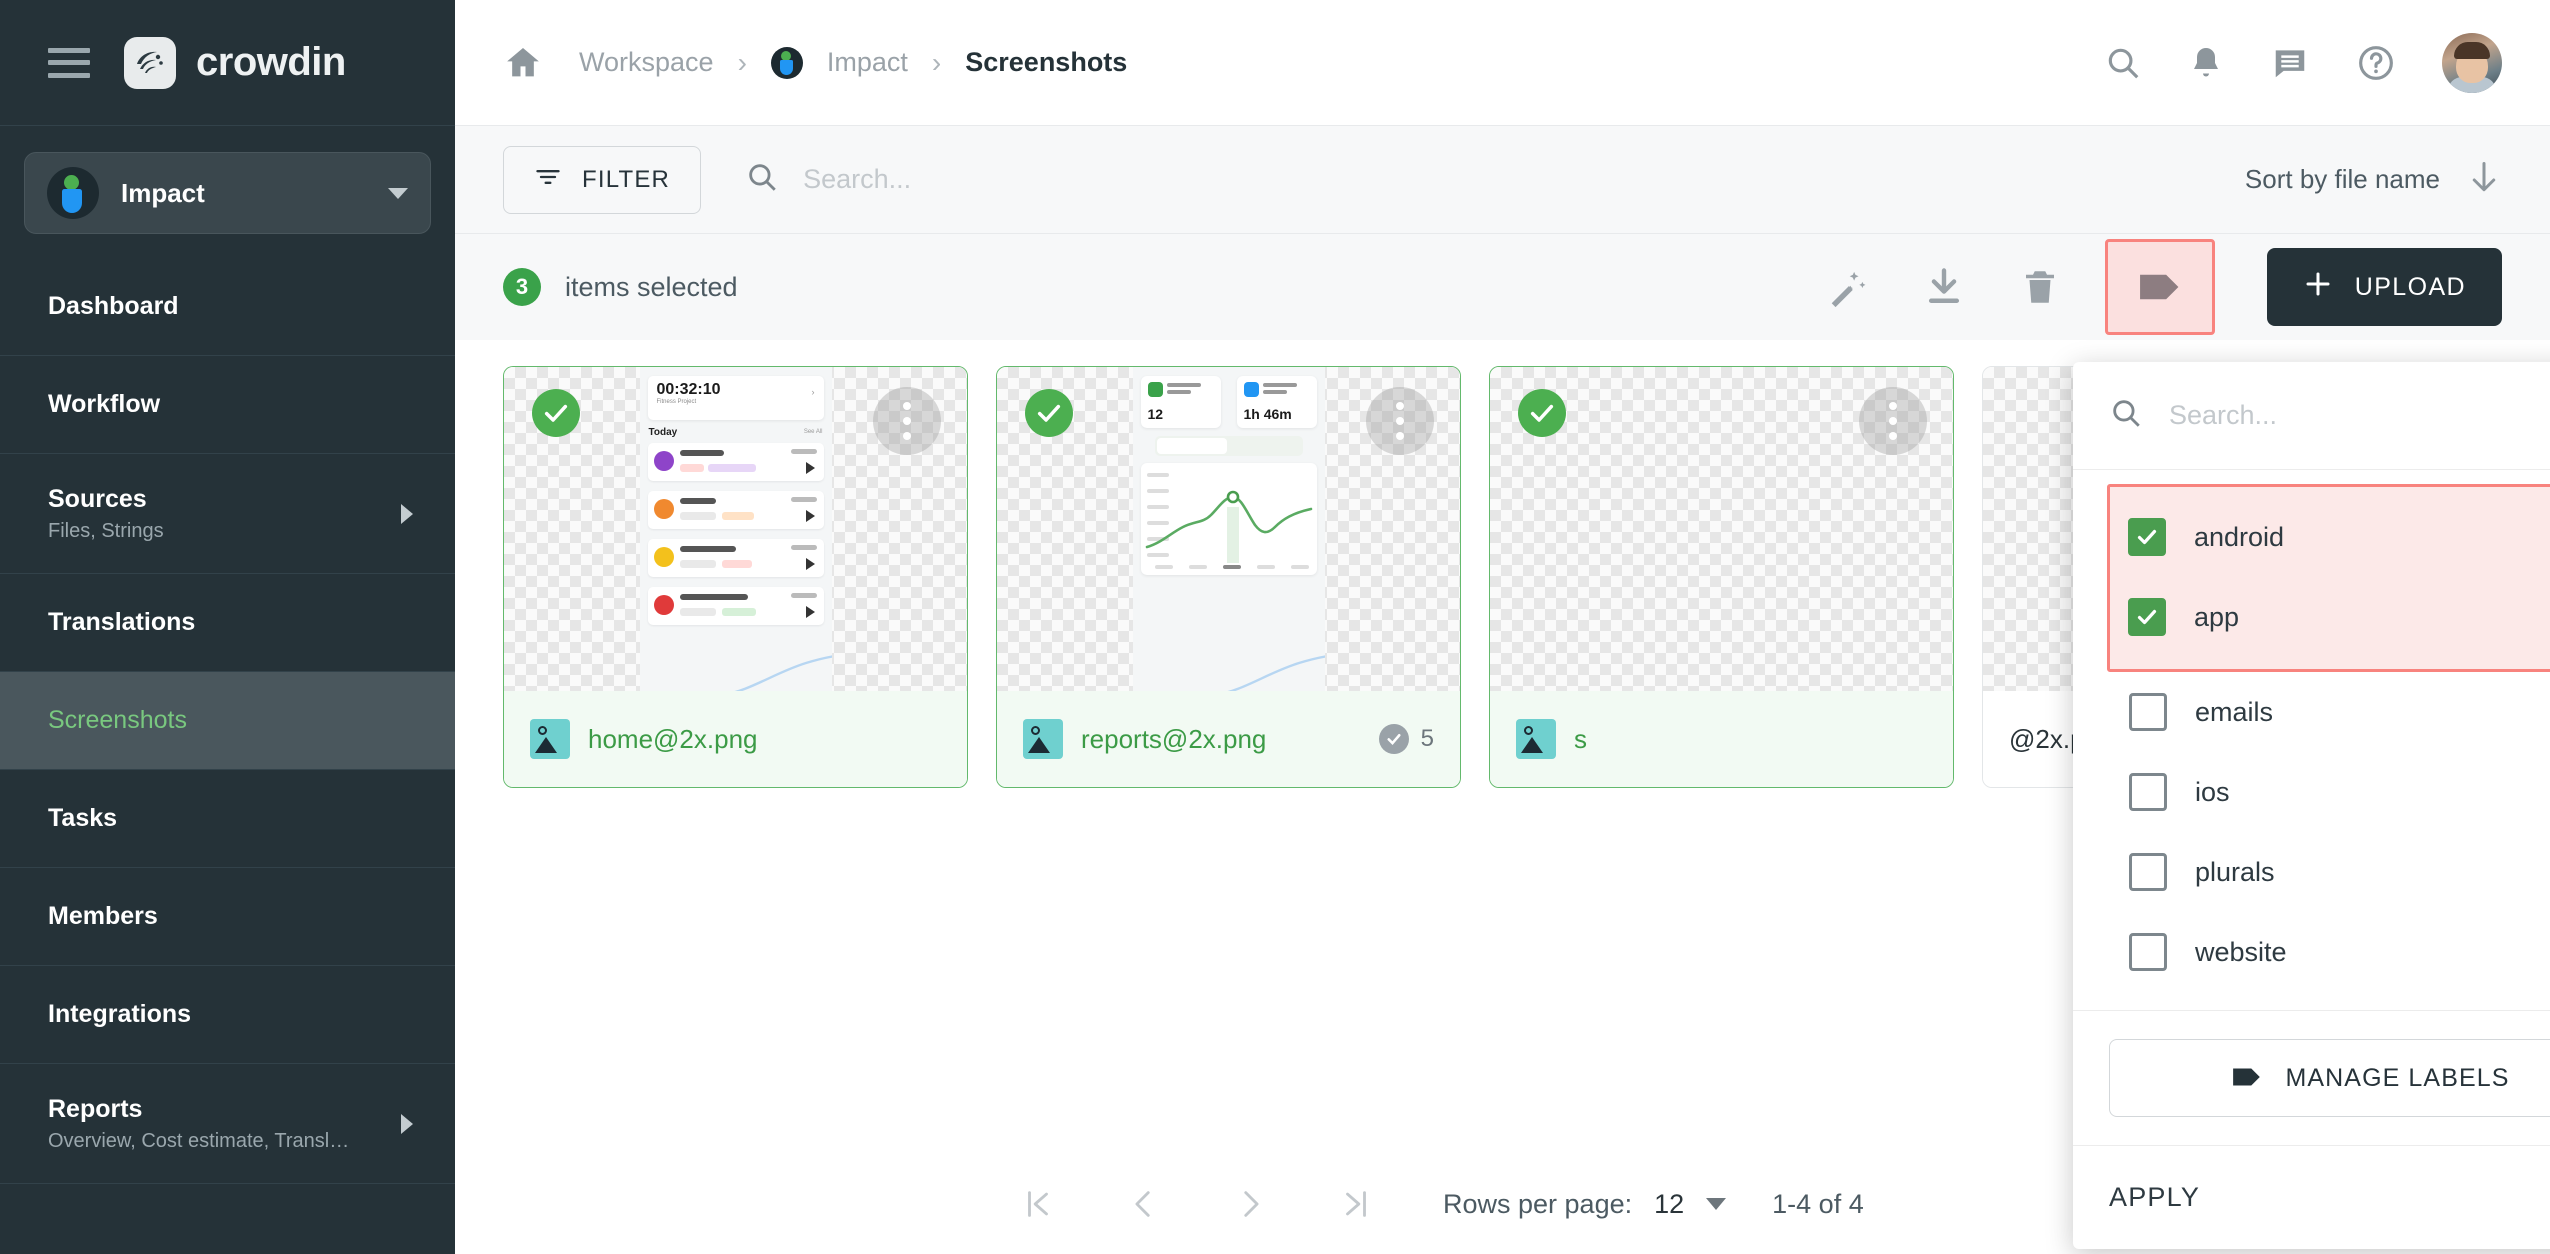  I want to click on sidebar-item-label: Reports, so click(95, 1108).